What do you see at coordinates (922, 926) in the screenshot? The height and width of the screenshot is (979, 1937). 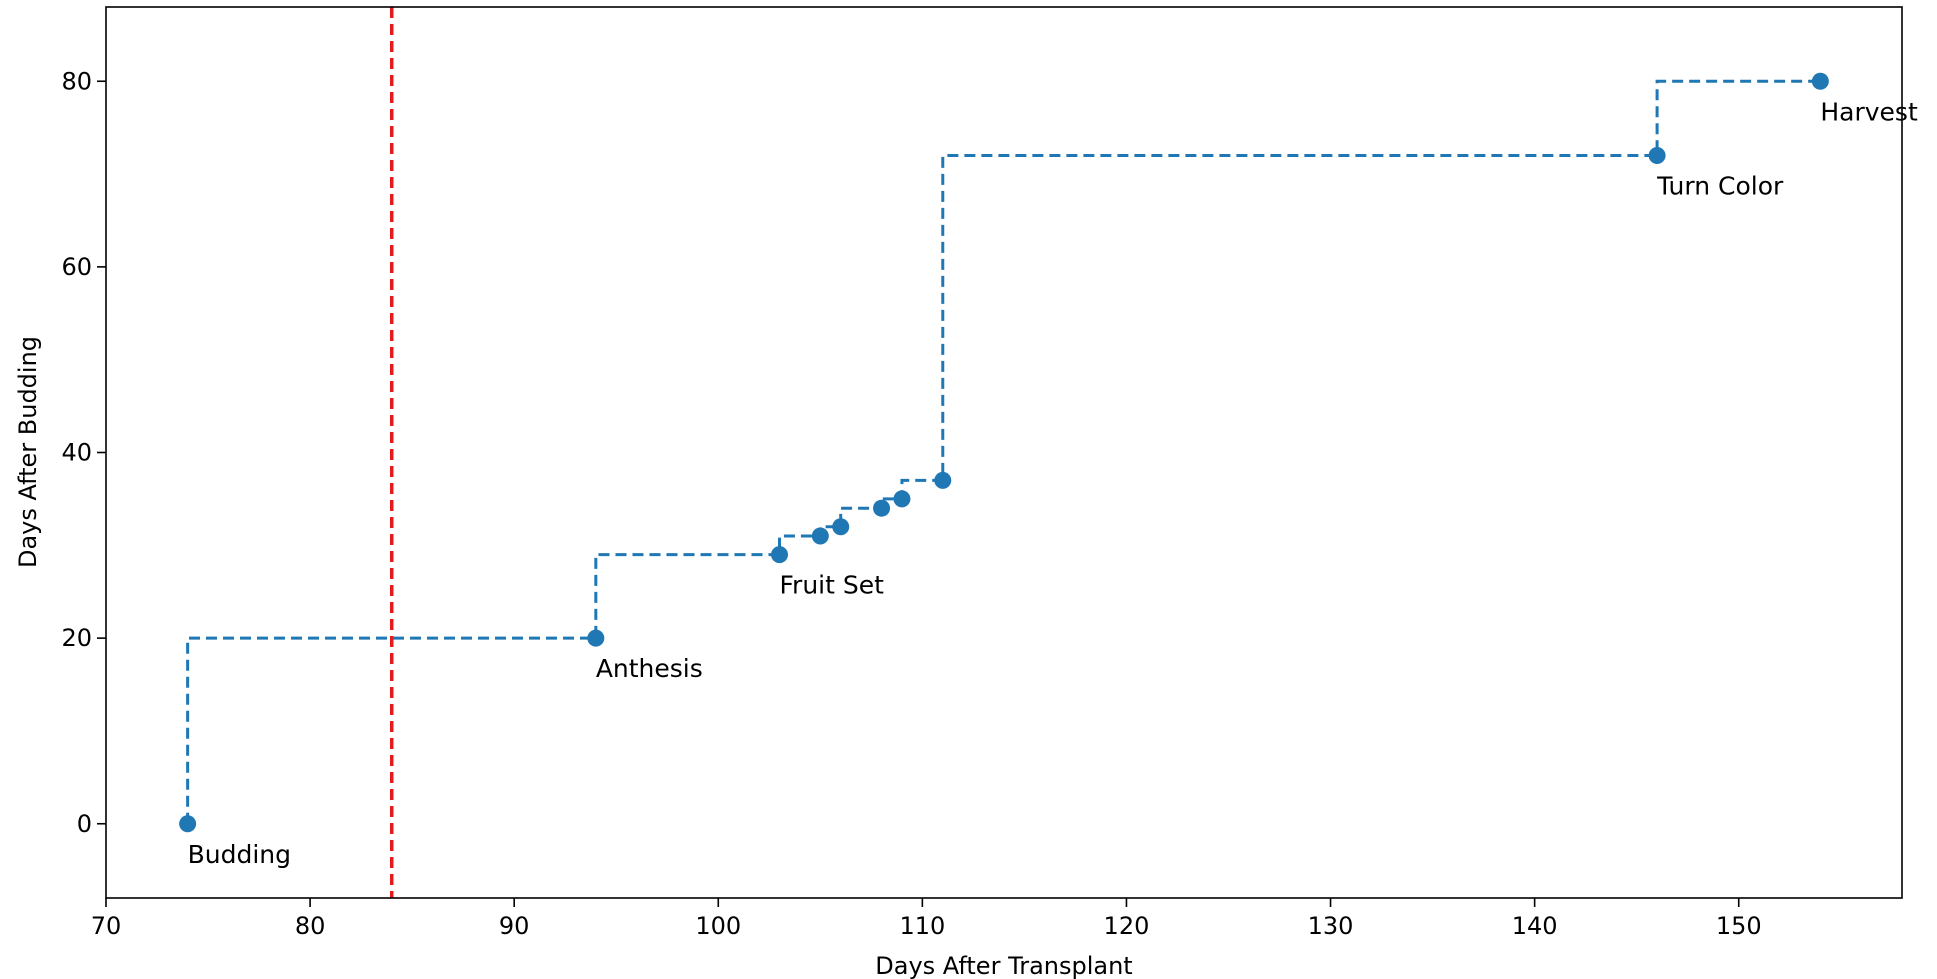 I see `x-tick-label: 110` at bounding box center [922, 926].